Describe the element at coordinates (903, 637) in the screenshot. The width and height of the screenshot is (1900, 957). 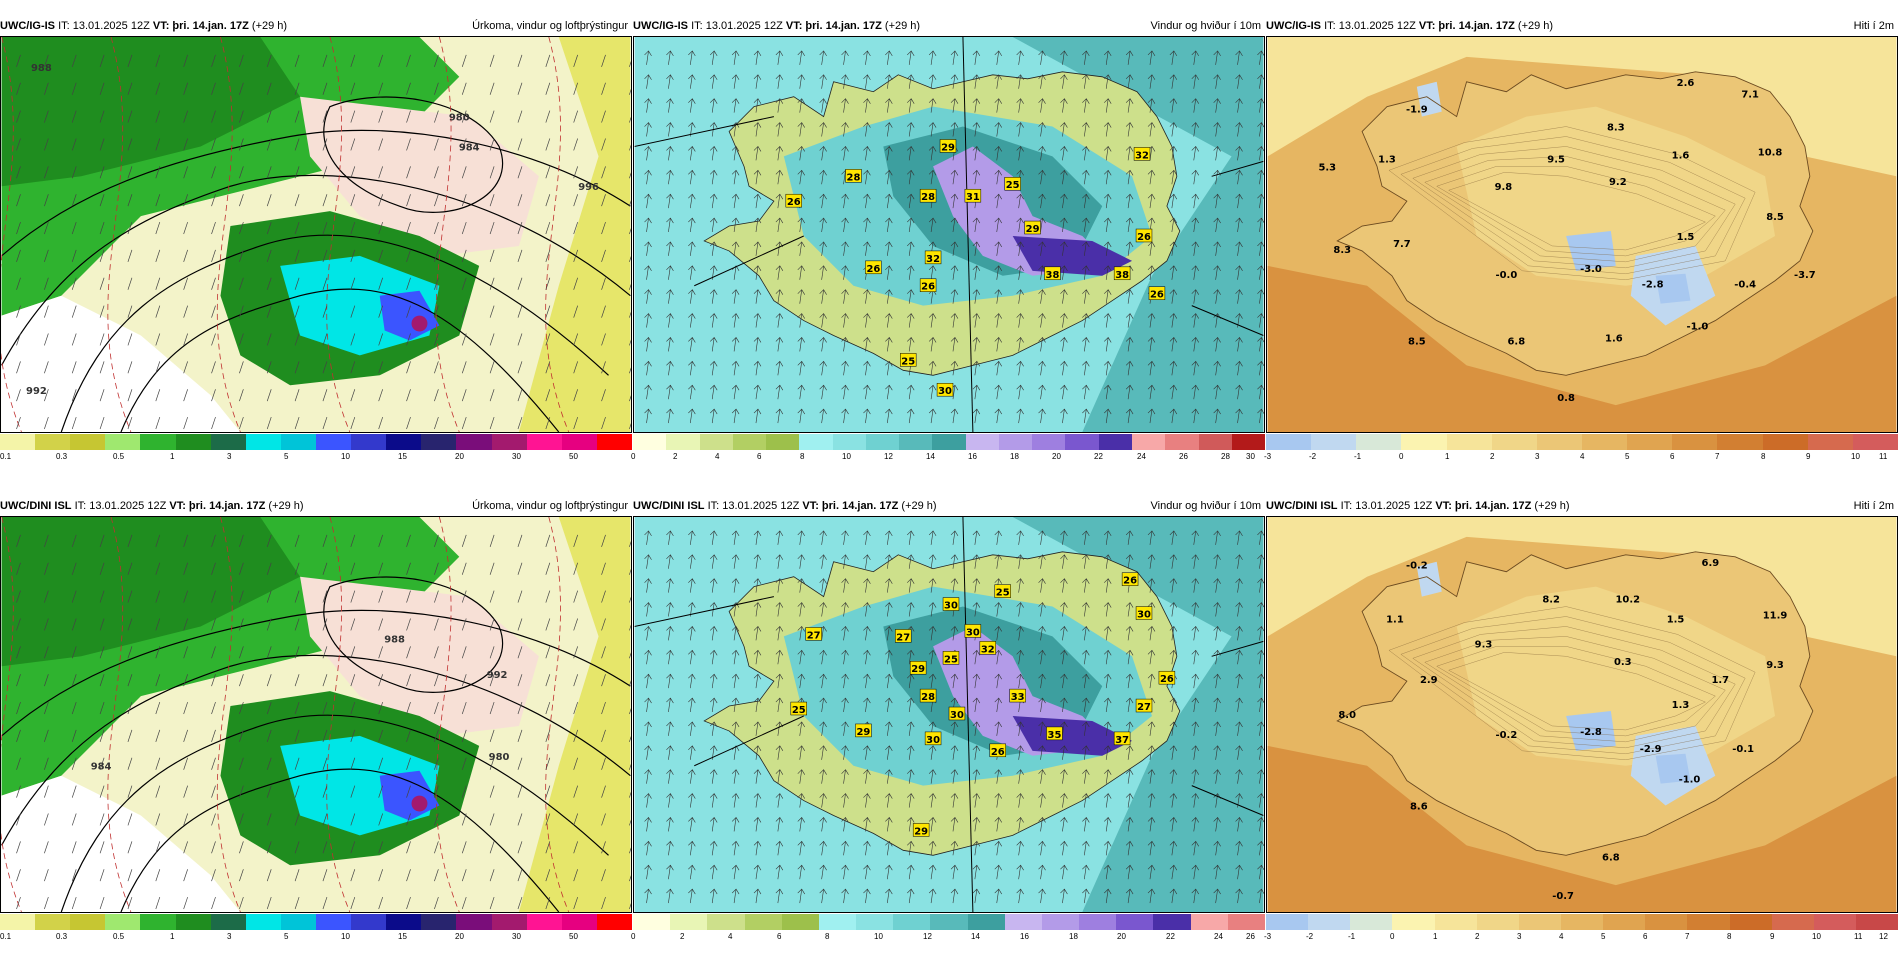
I see `svg-text: 27` at that location.